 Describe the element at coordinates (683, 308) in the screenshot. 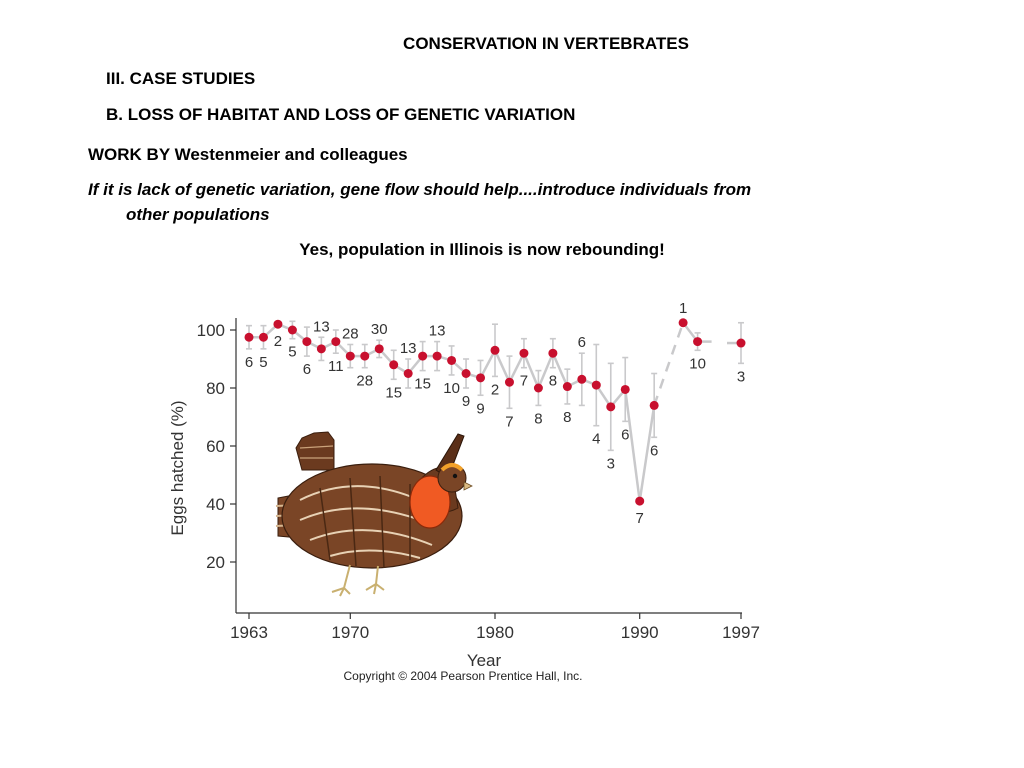

I see `sample-size-label: 1` at that location.